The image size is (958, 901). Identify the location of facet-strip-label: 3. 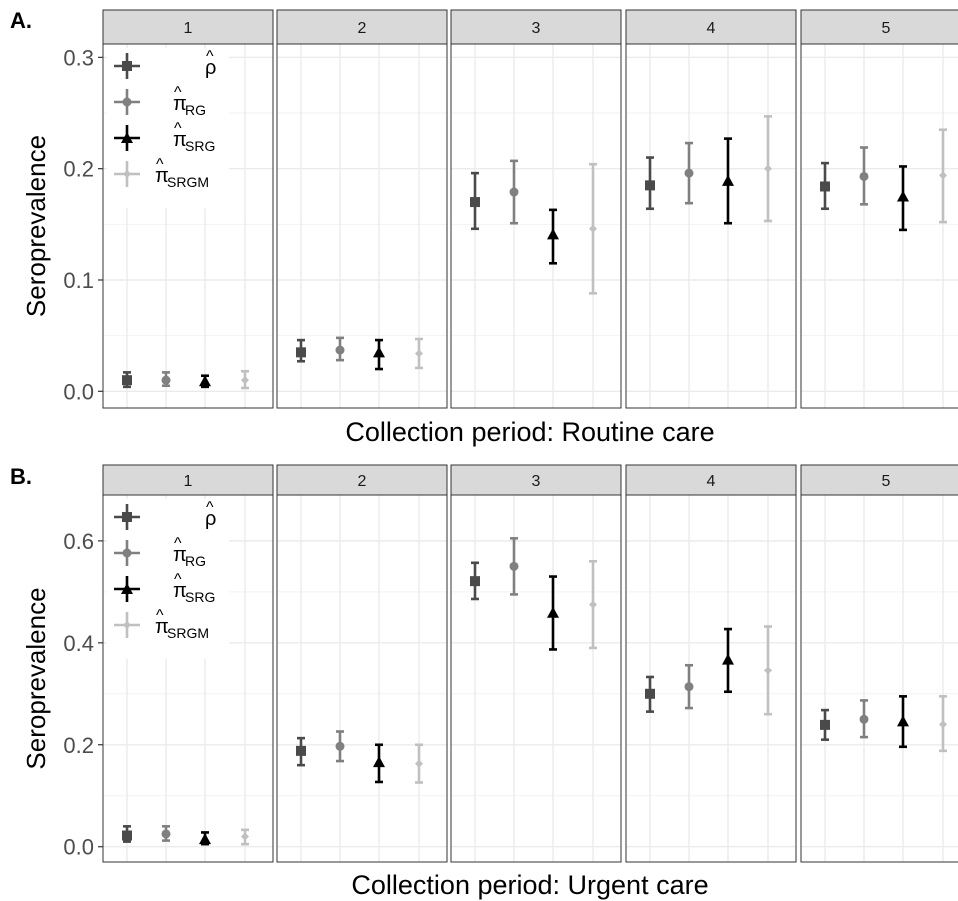
(536, 481).